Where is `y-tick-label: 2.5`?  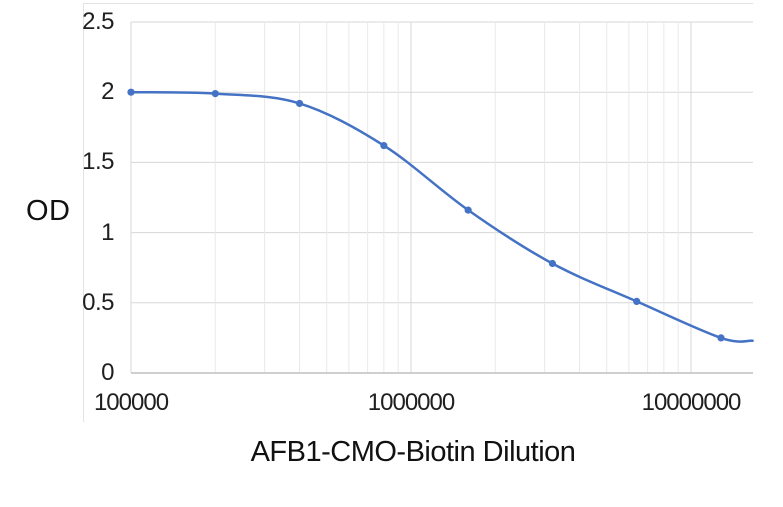 y-tick-label: 2.5 is located at coordinates (98, 21).